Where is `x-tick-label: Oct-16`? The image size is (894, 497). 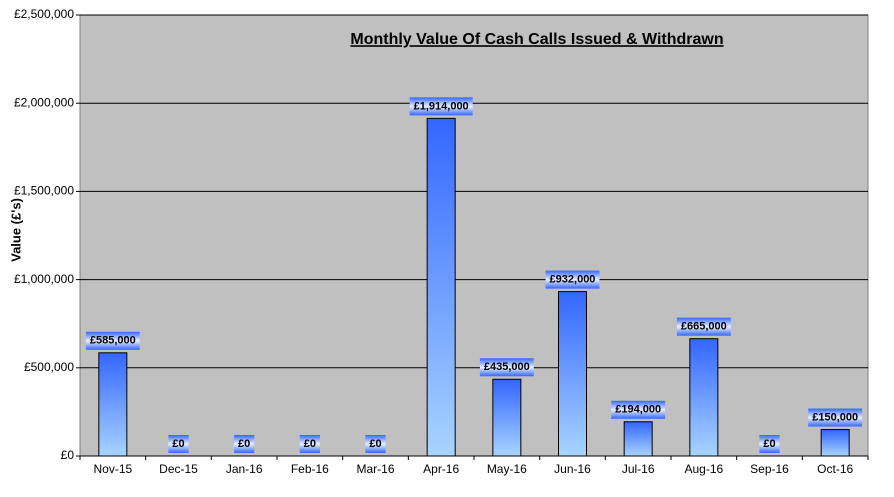 x-tick-label: Oct-16 is located at coordinates (835, 469).